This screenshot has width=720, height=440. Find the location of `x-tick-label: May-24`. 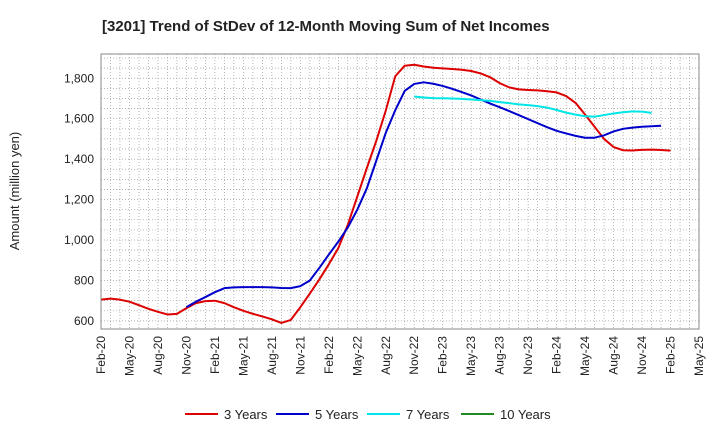

x-tick-label: May-24 is located at coordinates (585, 356).